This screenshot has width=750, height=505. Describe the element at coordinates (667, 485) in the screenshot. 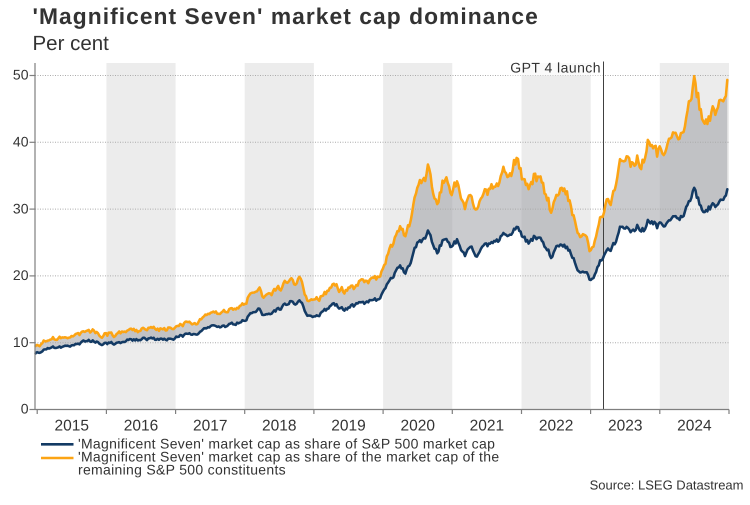

I see `svg-text: Source: LSEG Datastream` at that location.